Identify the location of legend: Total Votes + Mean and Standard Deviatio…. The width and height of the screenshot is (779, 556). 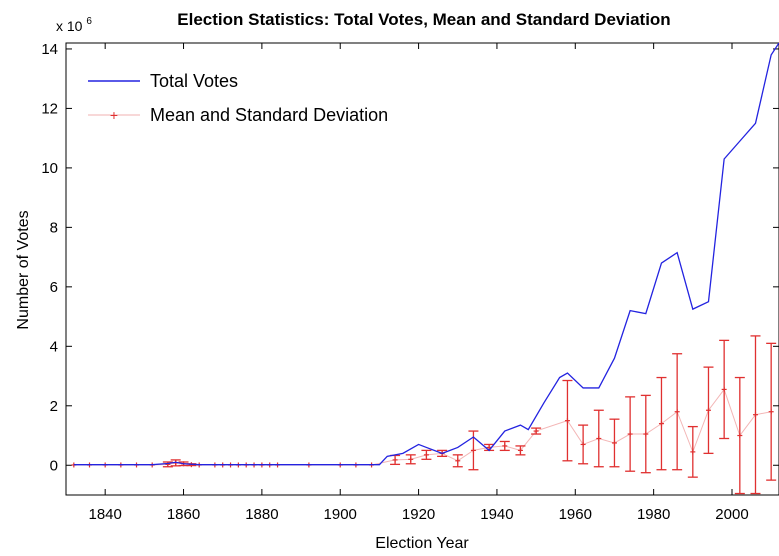
(238, 98).